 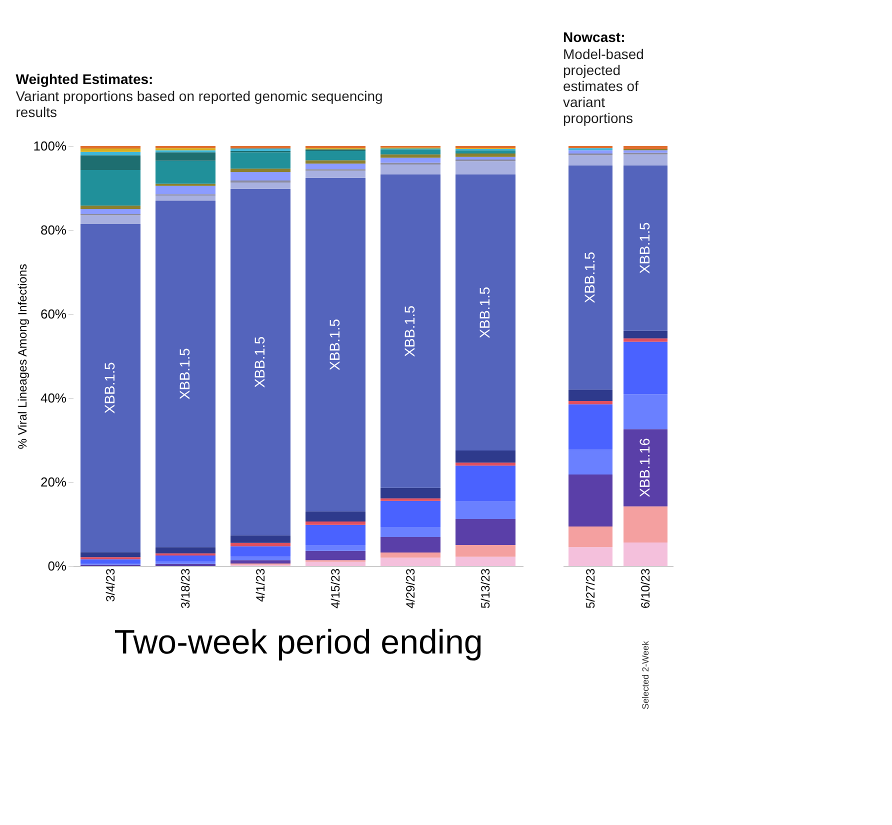 What do you see at coordinates (53, 314) in the screenshot?
I see `y-tick-label: 60%` at bounding box center [53, 314].